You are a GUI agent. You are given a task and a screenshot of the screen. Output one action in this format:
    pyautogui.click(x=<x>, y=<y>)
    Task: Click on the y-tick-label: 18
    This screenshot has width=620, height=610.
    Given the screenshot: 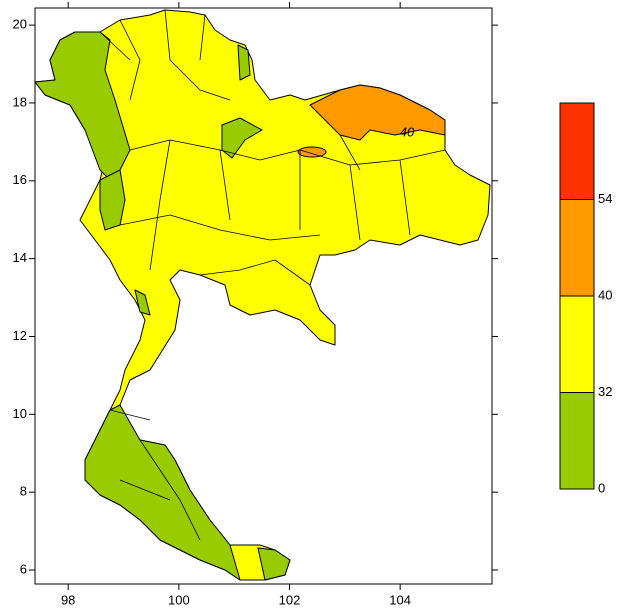 What is the action you would take?
    pyautogui.click(x=20, y=101)
    